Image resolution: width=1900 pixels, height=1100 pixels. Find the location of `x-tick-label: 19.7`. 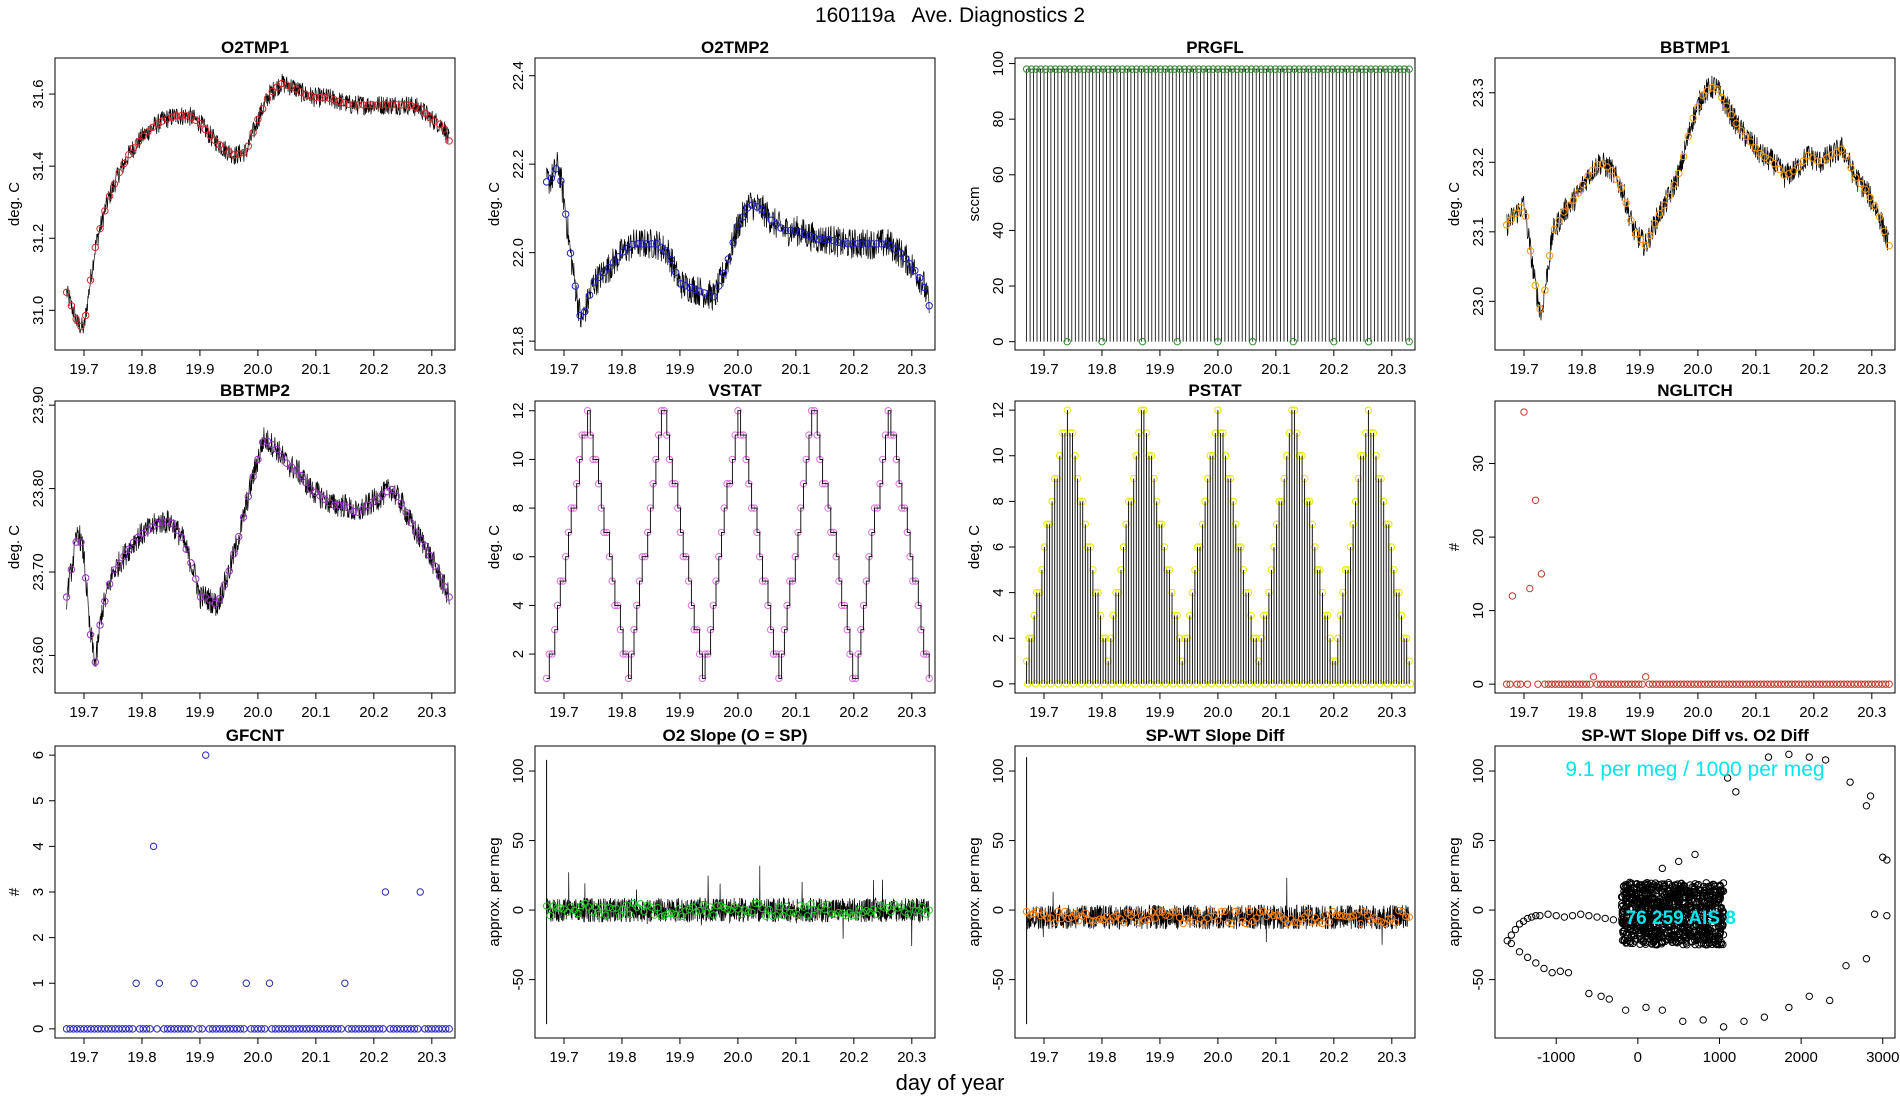

x-tick-label: 19.7 is located at coordinates (1043, 712).